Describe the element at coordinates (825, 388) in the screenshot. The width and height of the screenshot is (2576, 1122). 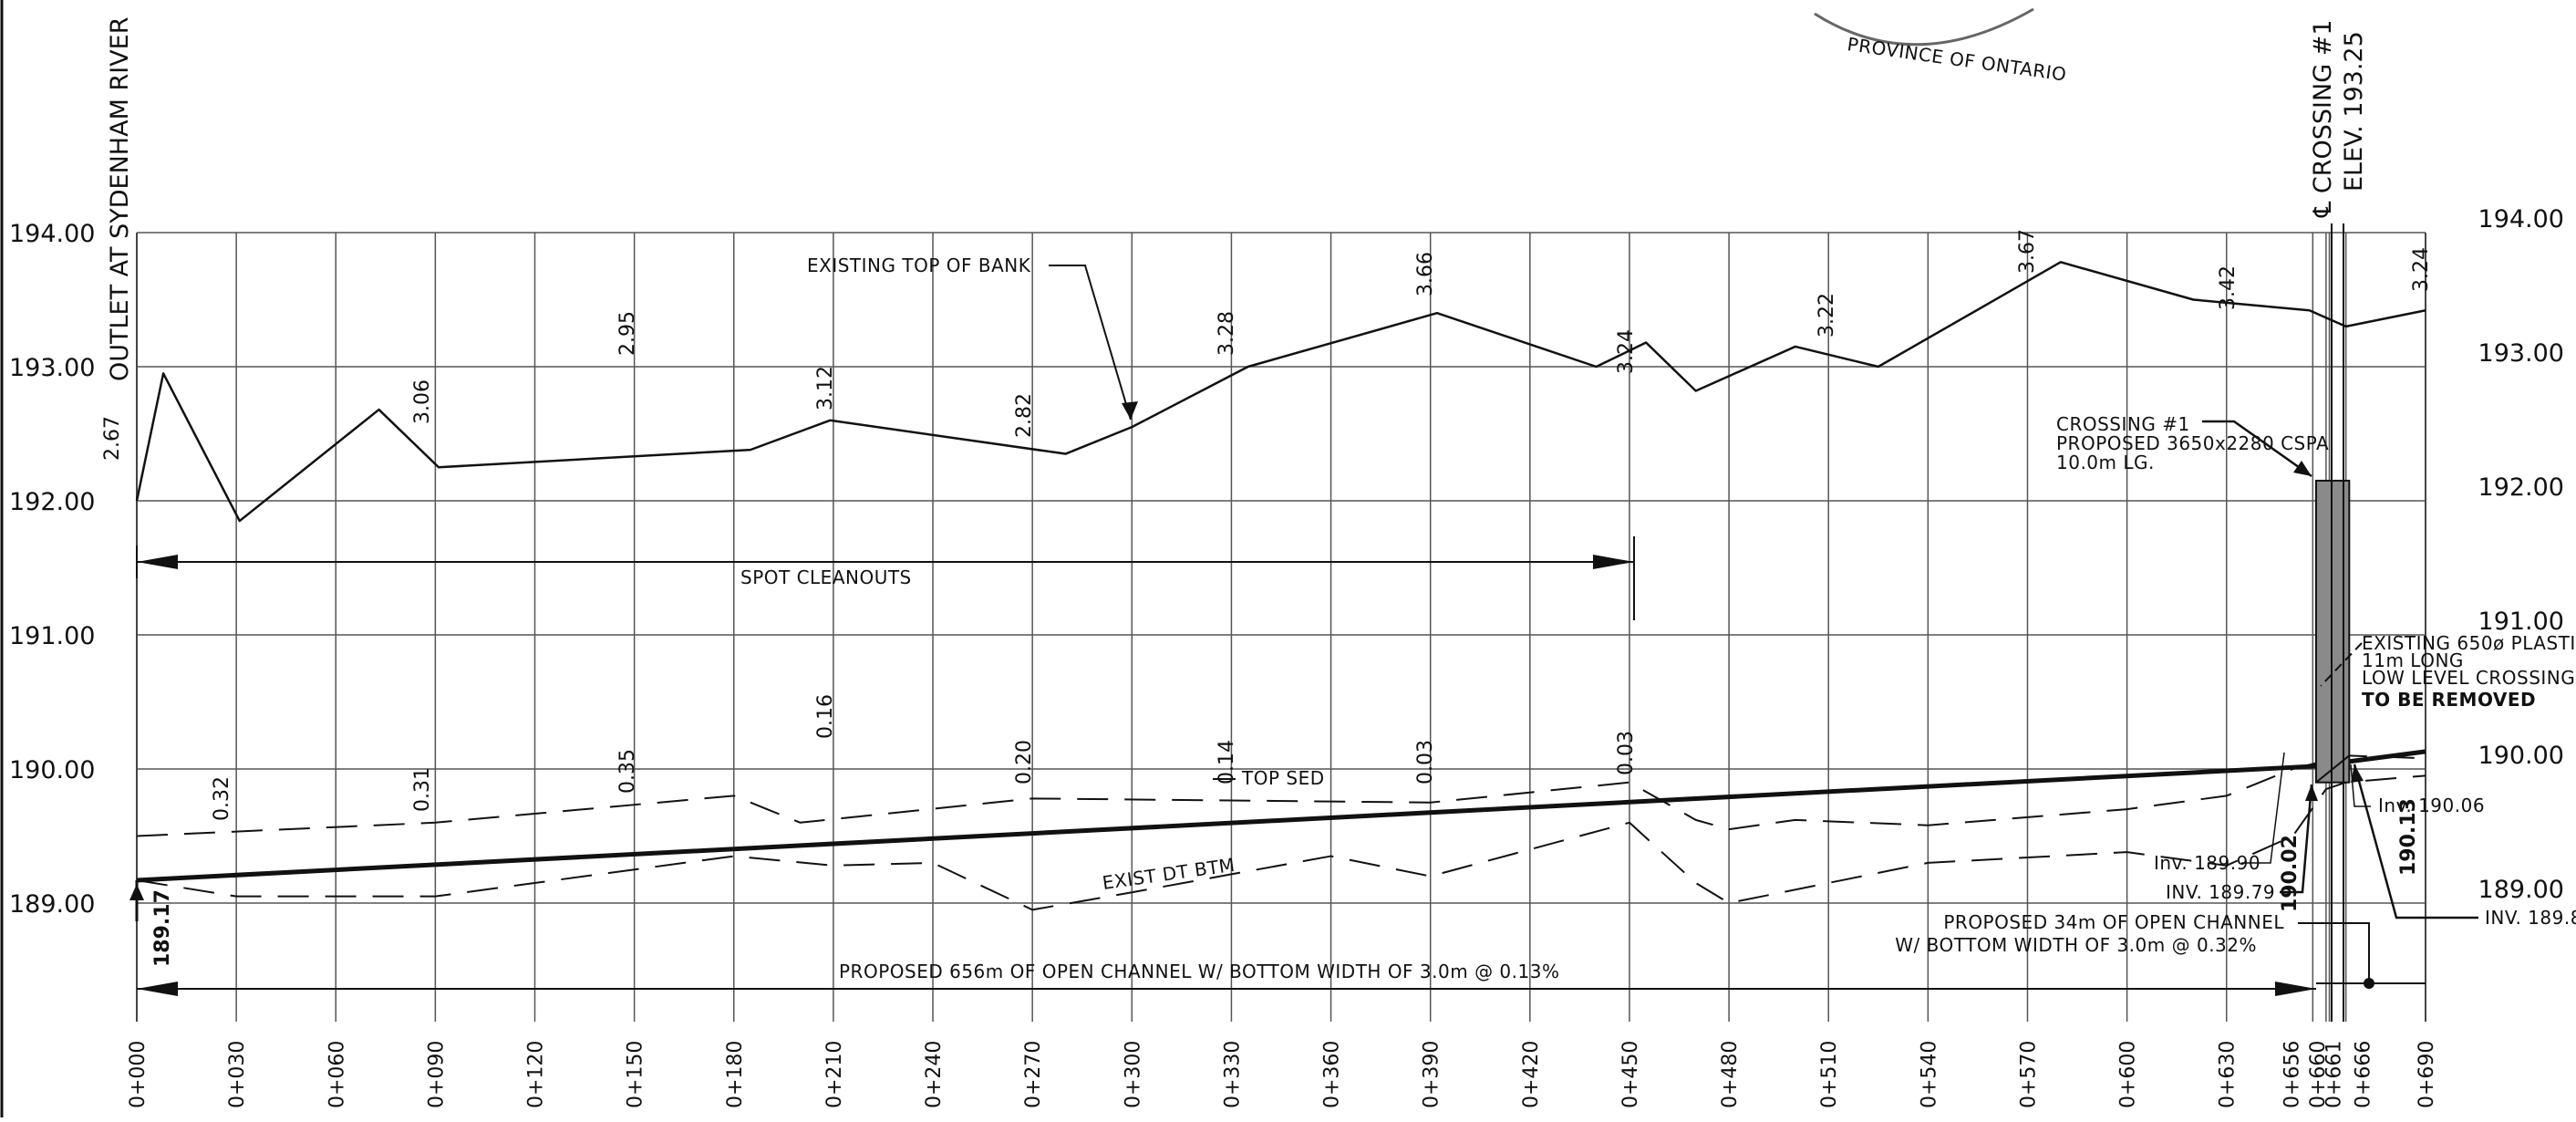
I see `top-of-bank-depth: 3.12` at that location.